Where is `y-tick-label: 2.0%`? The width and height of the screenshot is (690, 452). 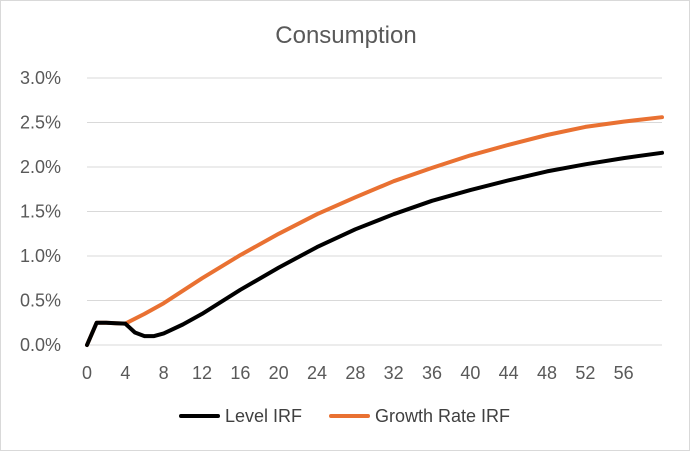 y-tick-label: 2.0% is located at coordinates (40, 167).